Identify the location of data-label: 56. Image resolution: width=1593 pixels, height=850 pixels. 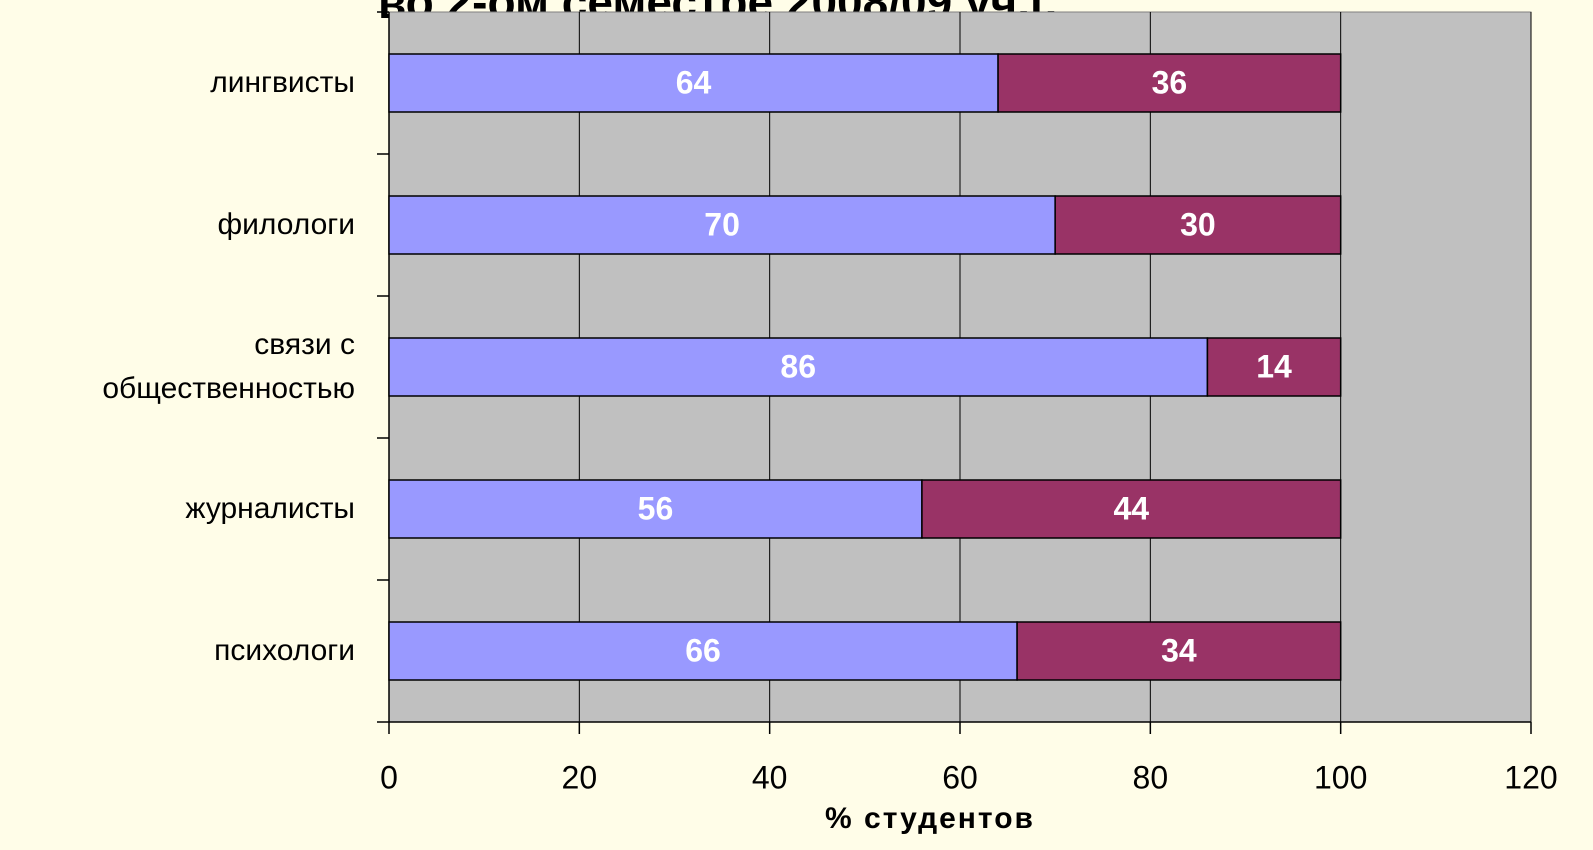
(656, 508).